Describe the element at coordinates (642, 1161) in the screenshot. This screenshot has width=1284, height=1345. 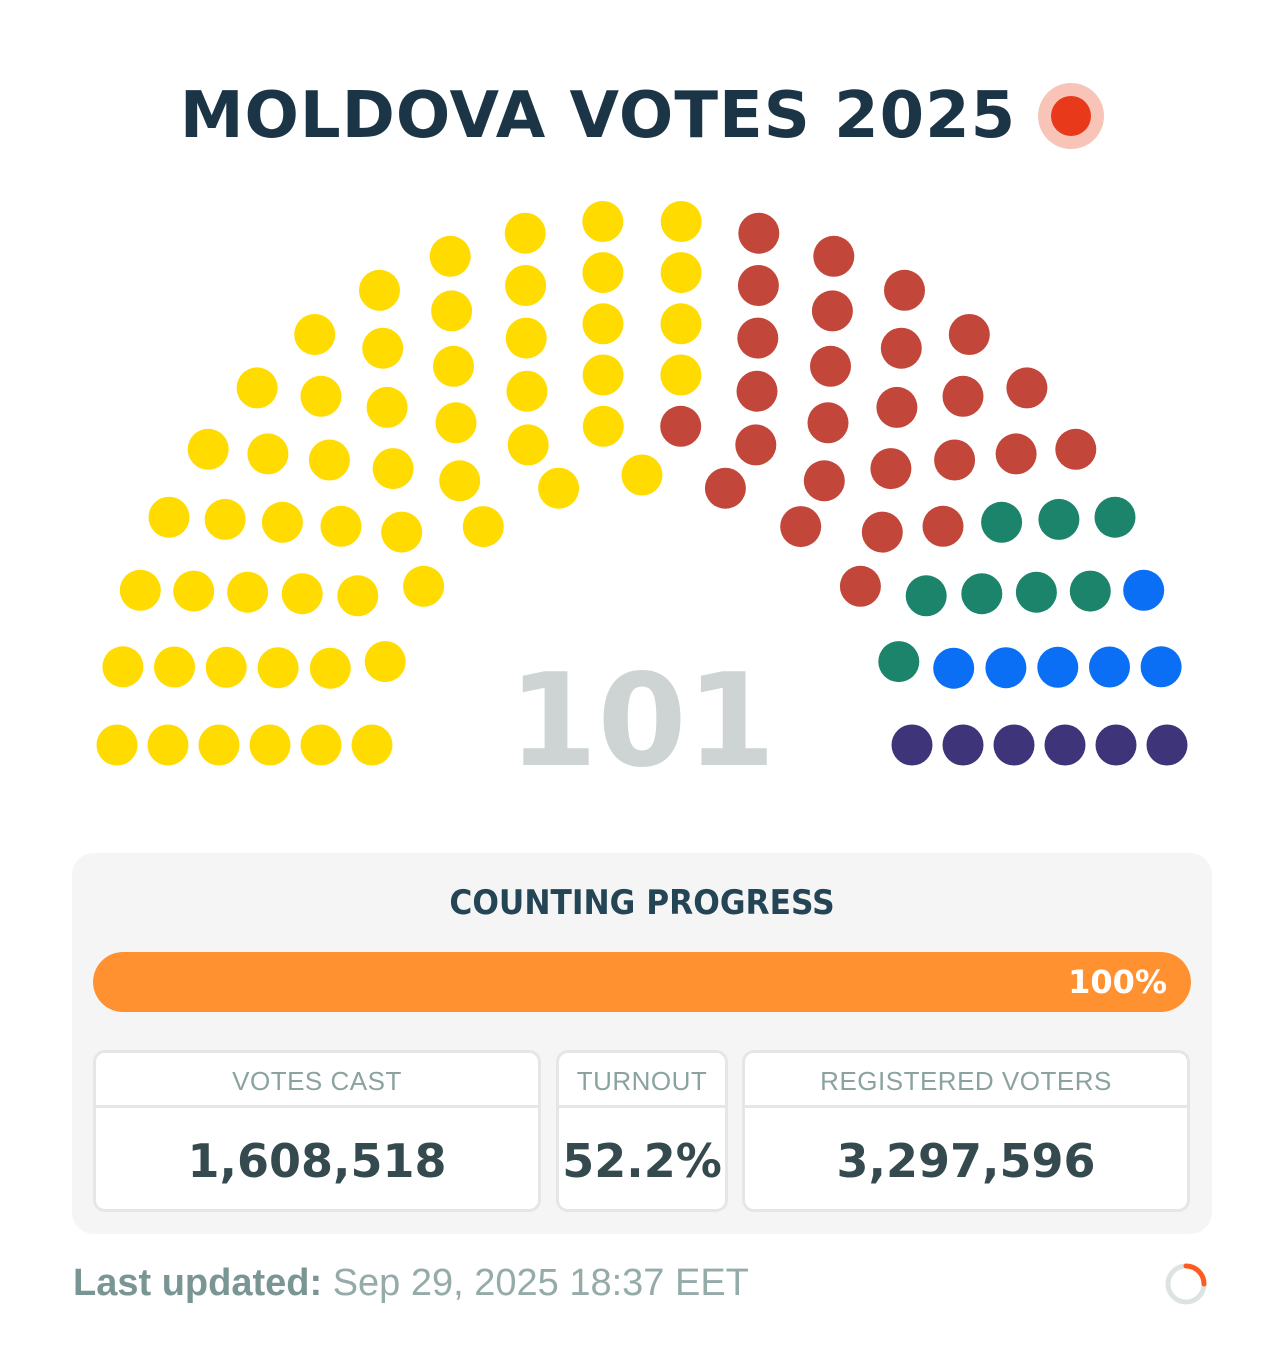
I see `turnout-value: 52.2%` at that location.